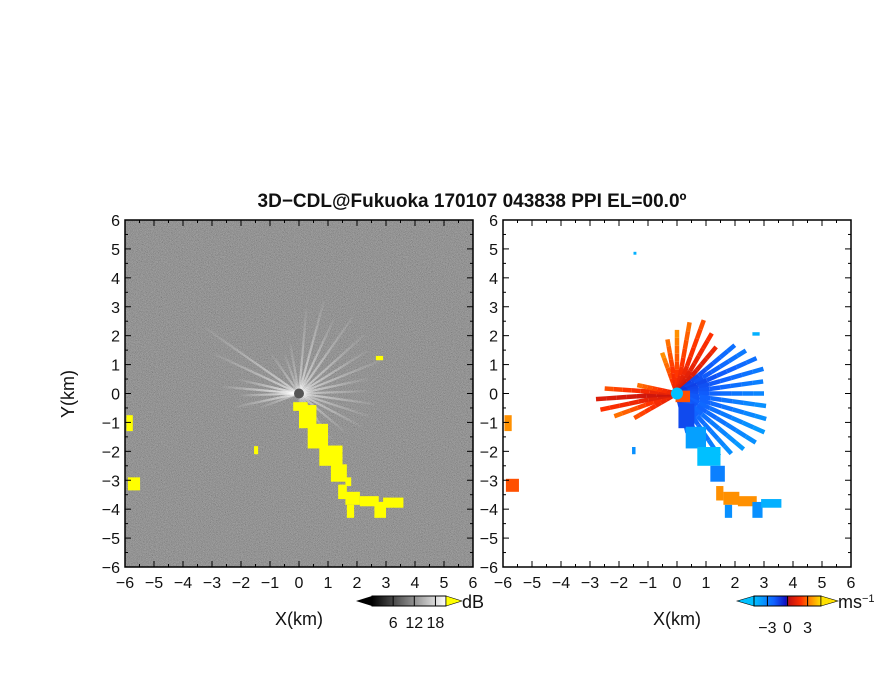 Image resolution: width=880 pixels, height=680 pixels. I want to click on colorbar-tick-label: 0, so click(787, 628).